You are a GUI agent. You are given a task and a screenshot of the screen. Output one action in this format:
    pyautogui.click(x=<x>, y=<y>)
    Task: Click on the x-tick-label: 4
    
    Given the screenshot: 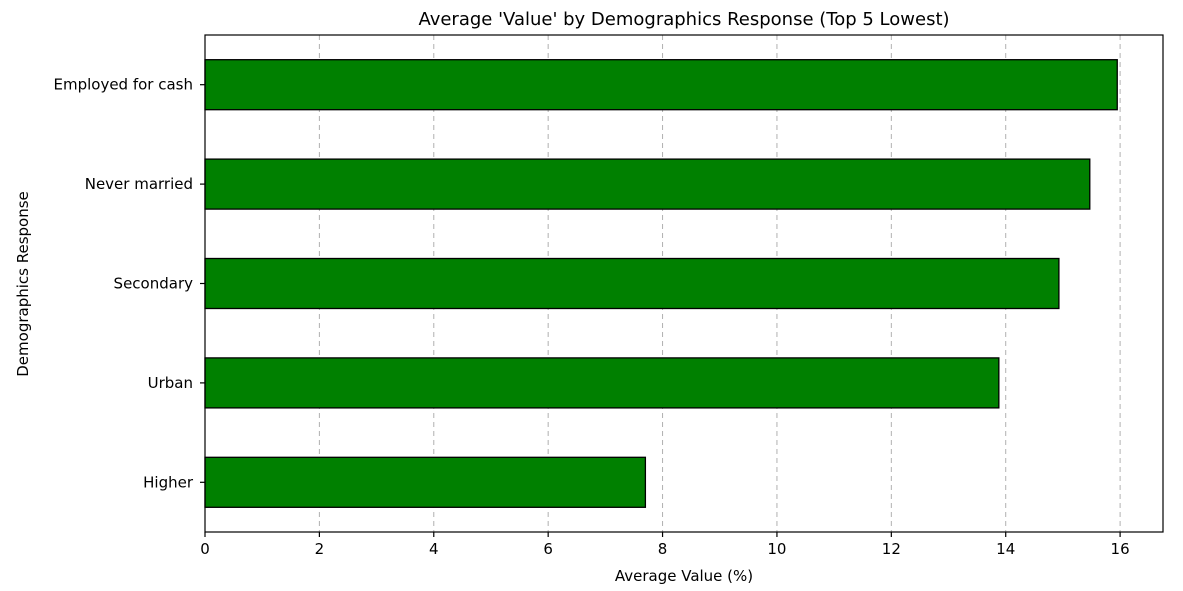 What is the action you would take?
    pyautogui.click(x=434, y=549)
    